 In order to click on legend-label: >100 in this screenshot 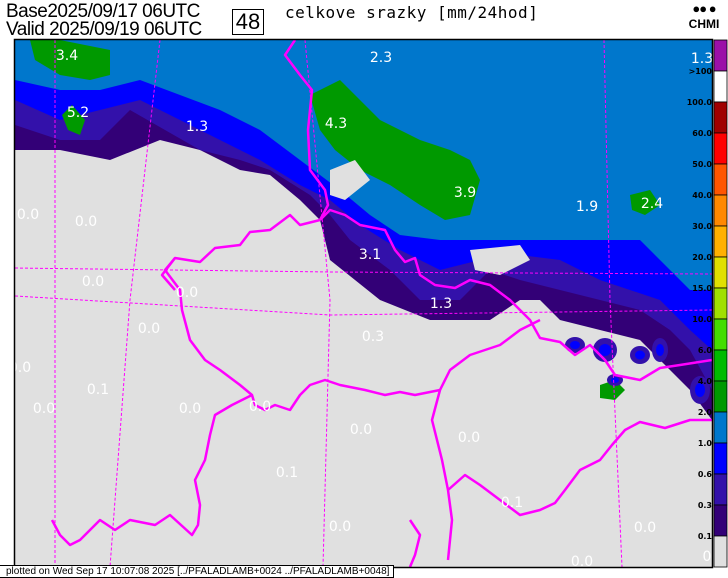, I will do `click(701, 71)`.